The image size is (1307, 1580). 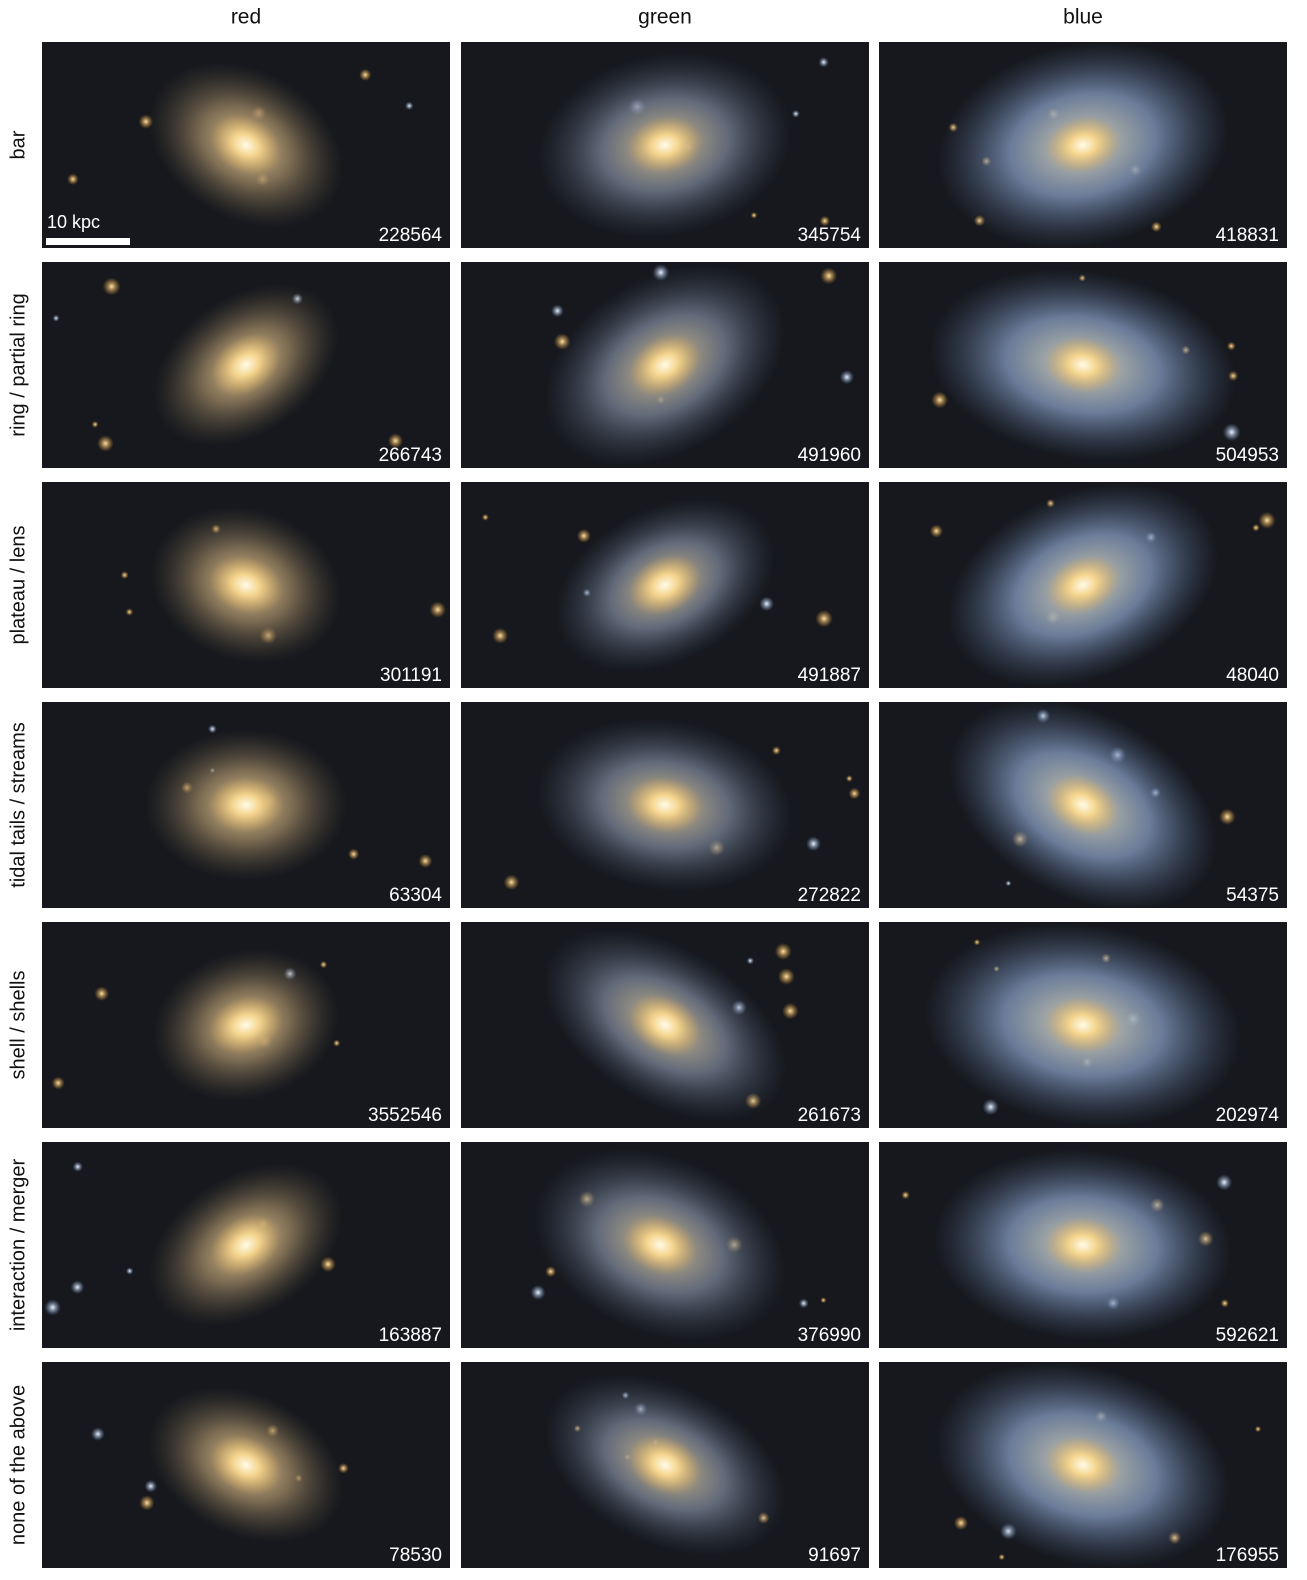 What do you see at coordinates (246, 17) in the screenshot?
I see `column-header: red` at bounding box center [246, 17].